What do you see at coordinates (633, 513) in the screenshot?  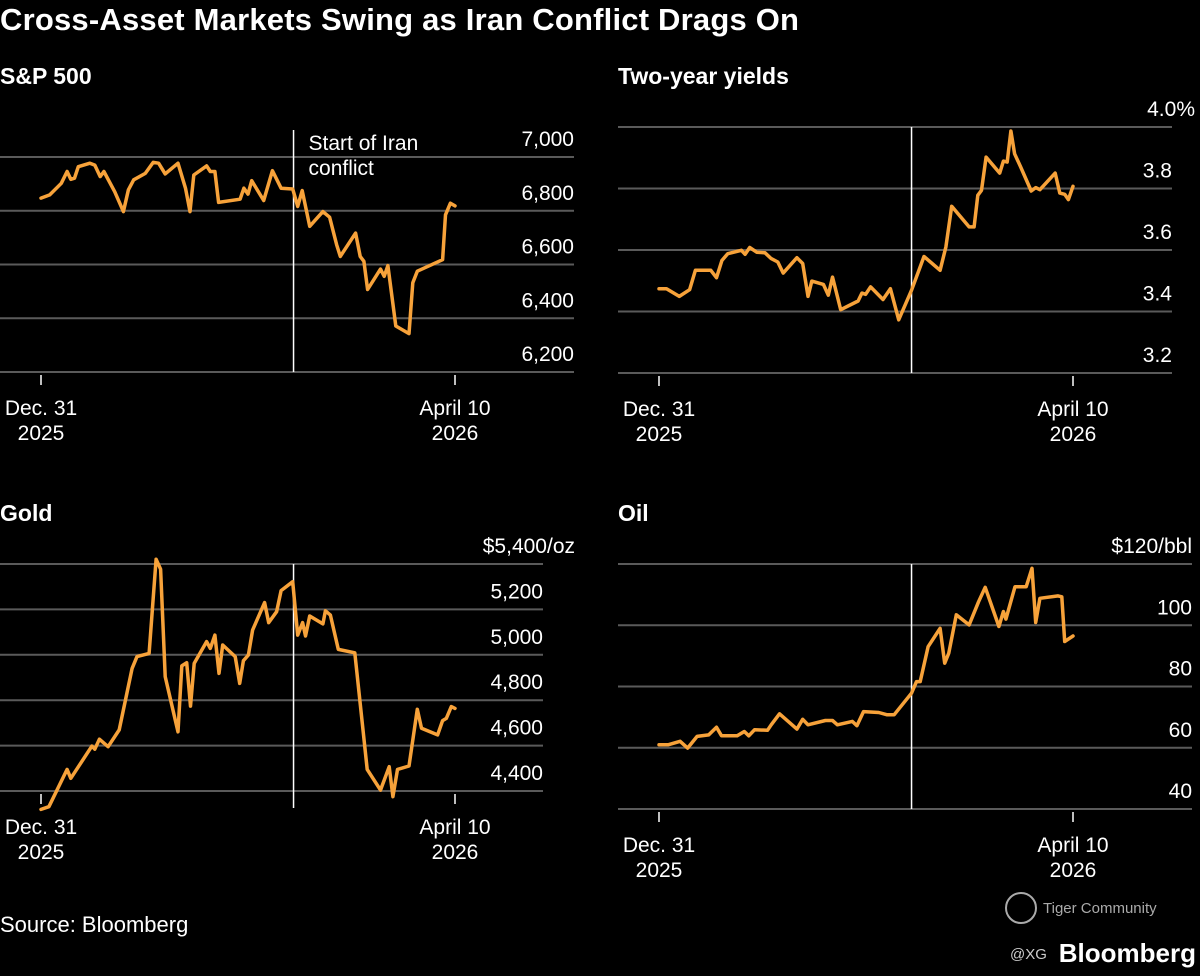 I see `panel-title: Oil` at bounding box center [633, 513].